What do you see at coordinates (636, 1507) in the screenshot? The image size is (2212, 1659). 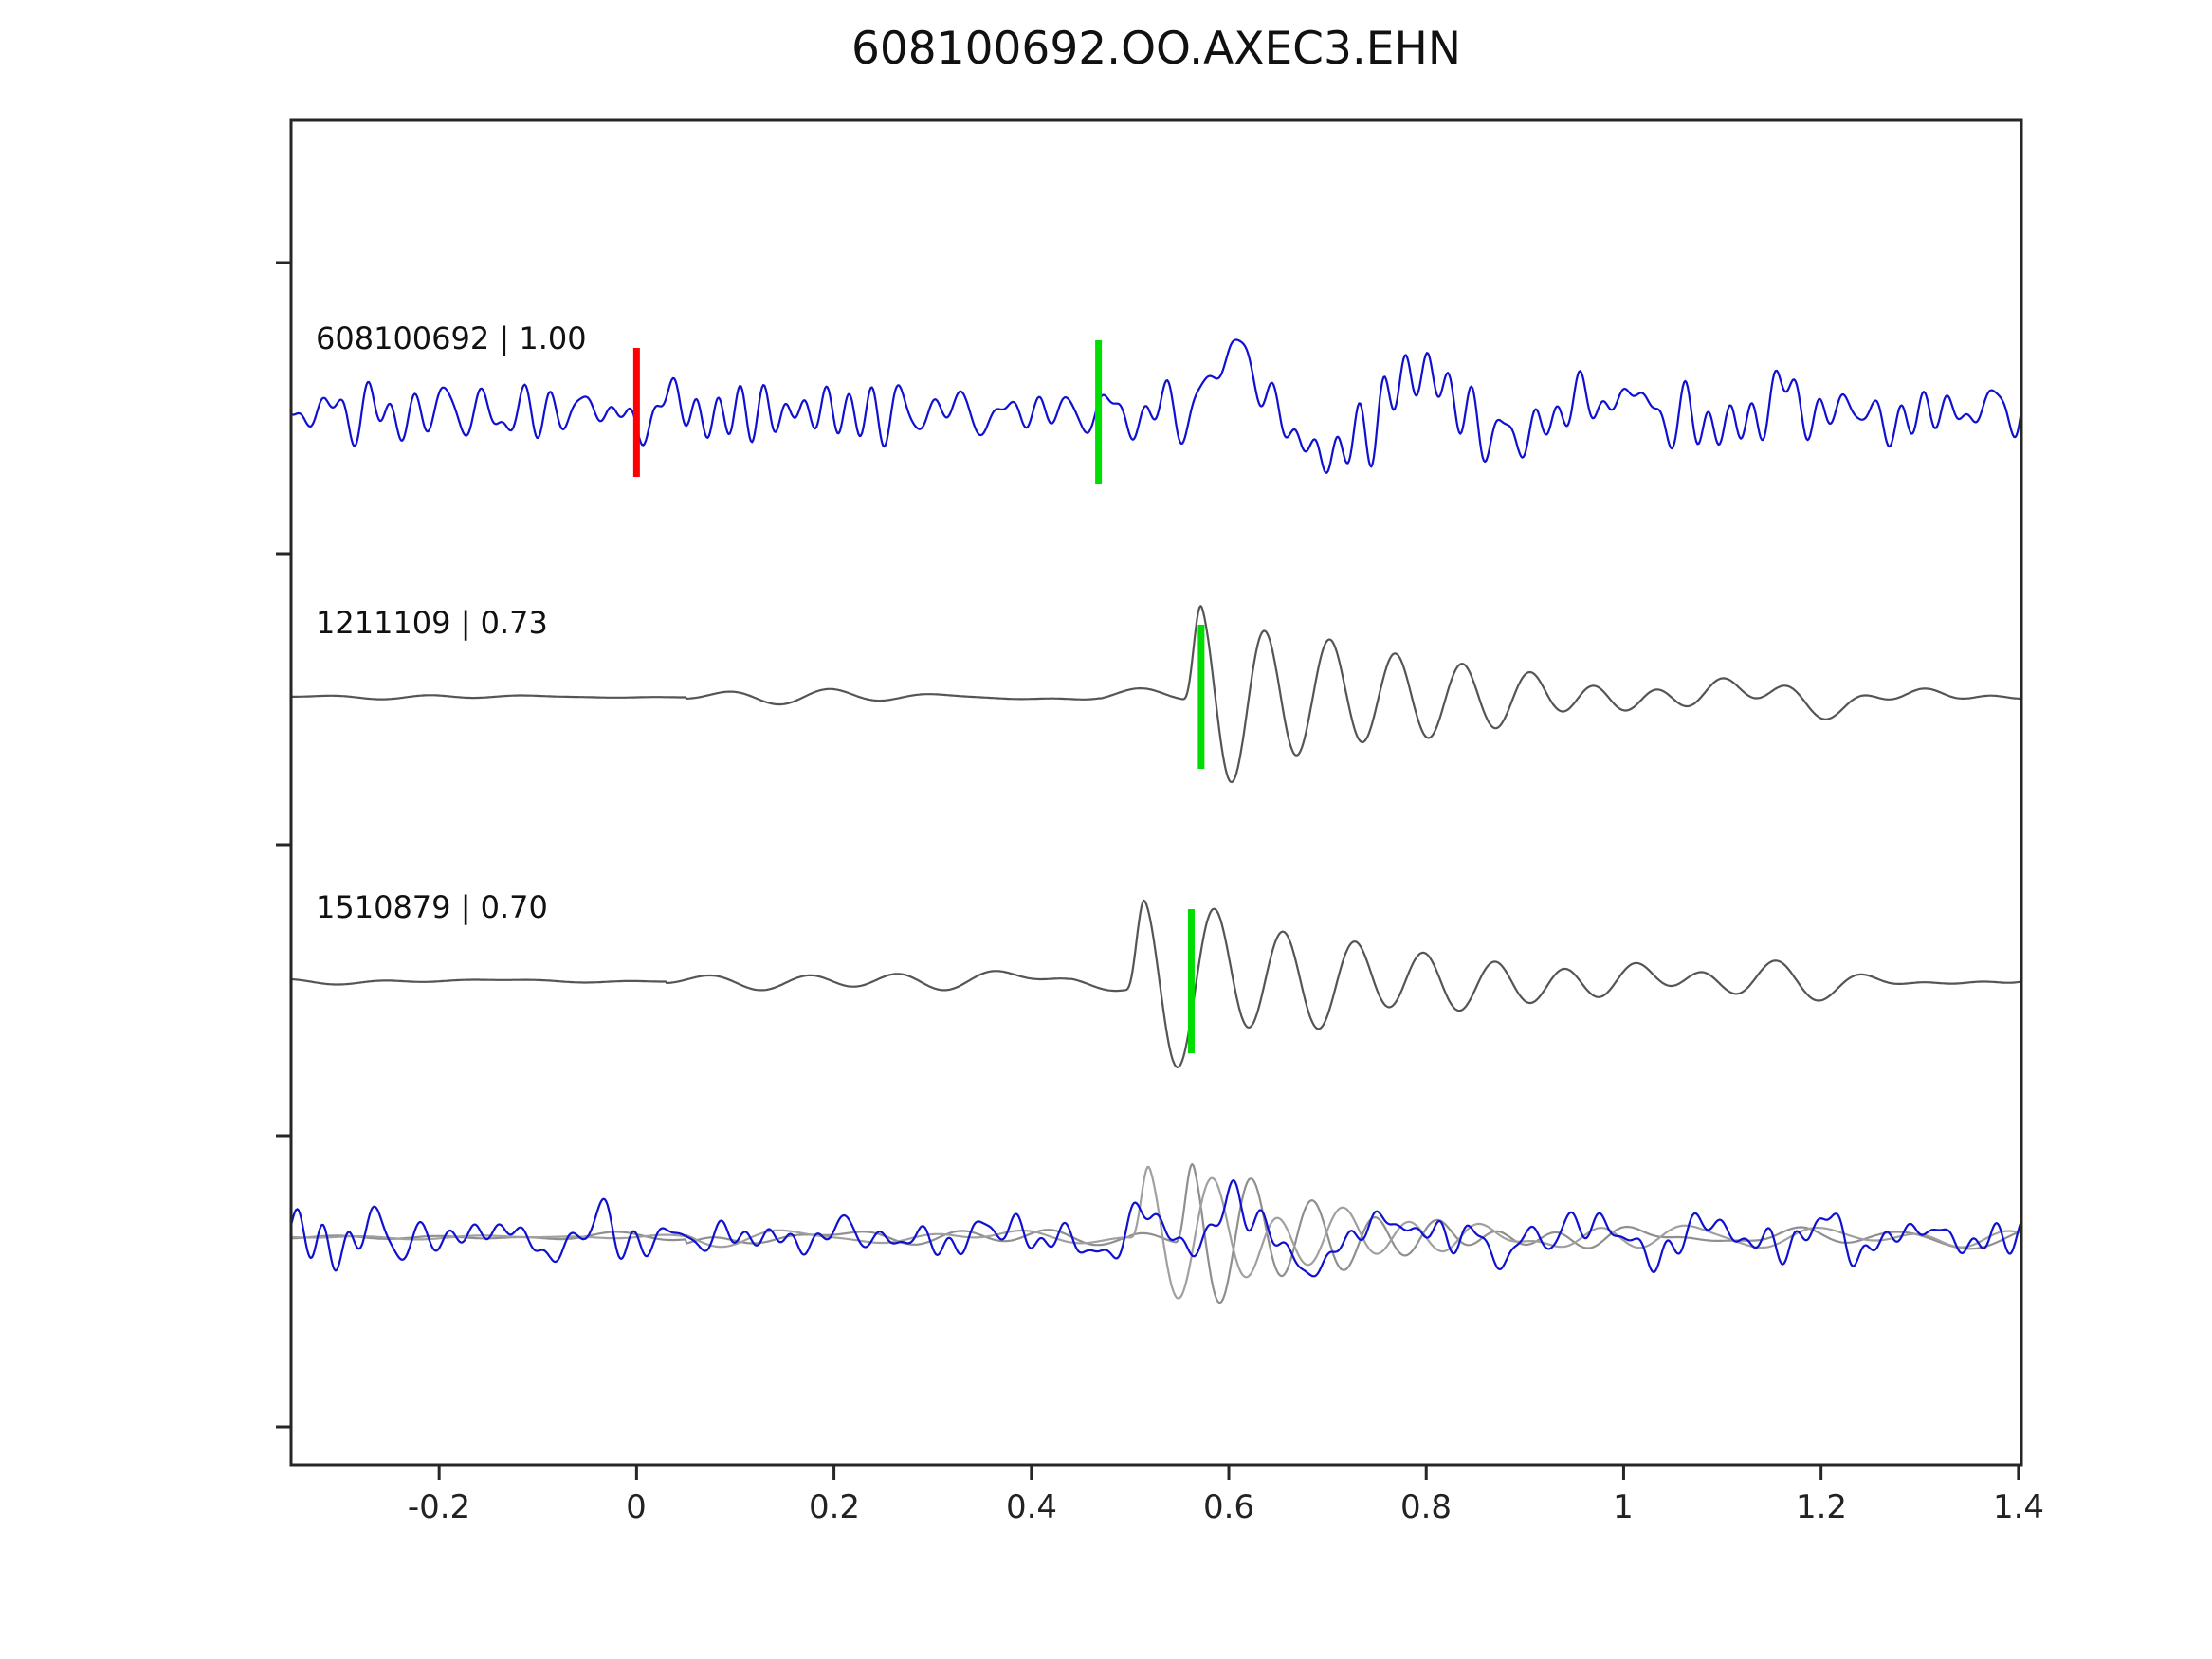 I see `x-tick-label: 0` at bounding box center [636, 1507].